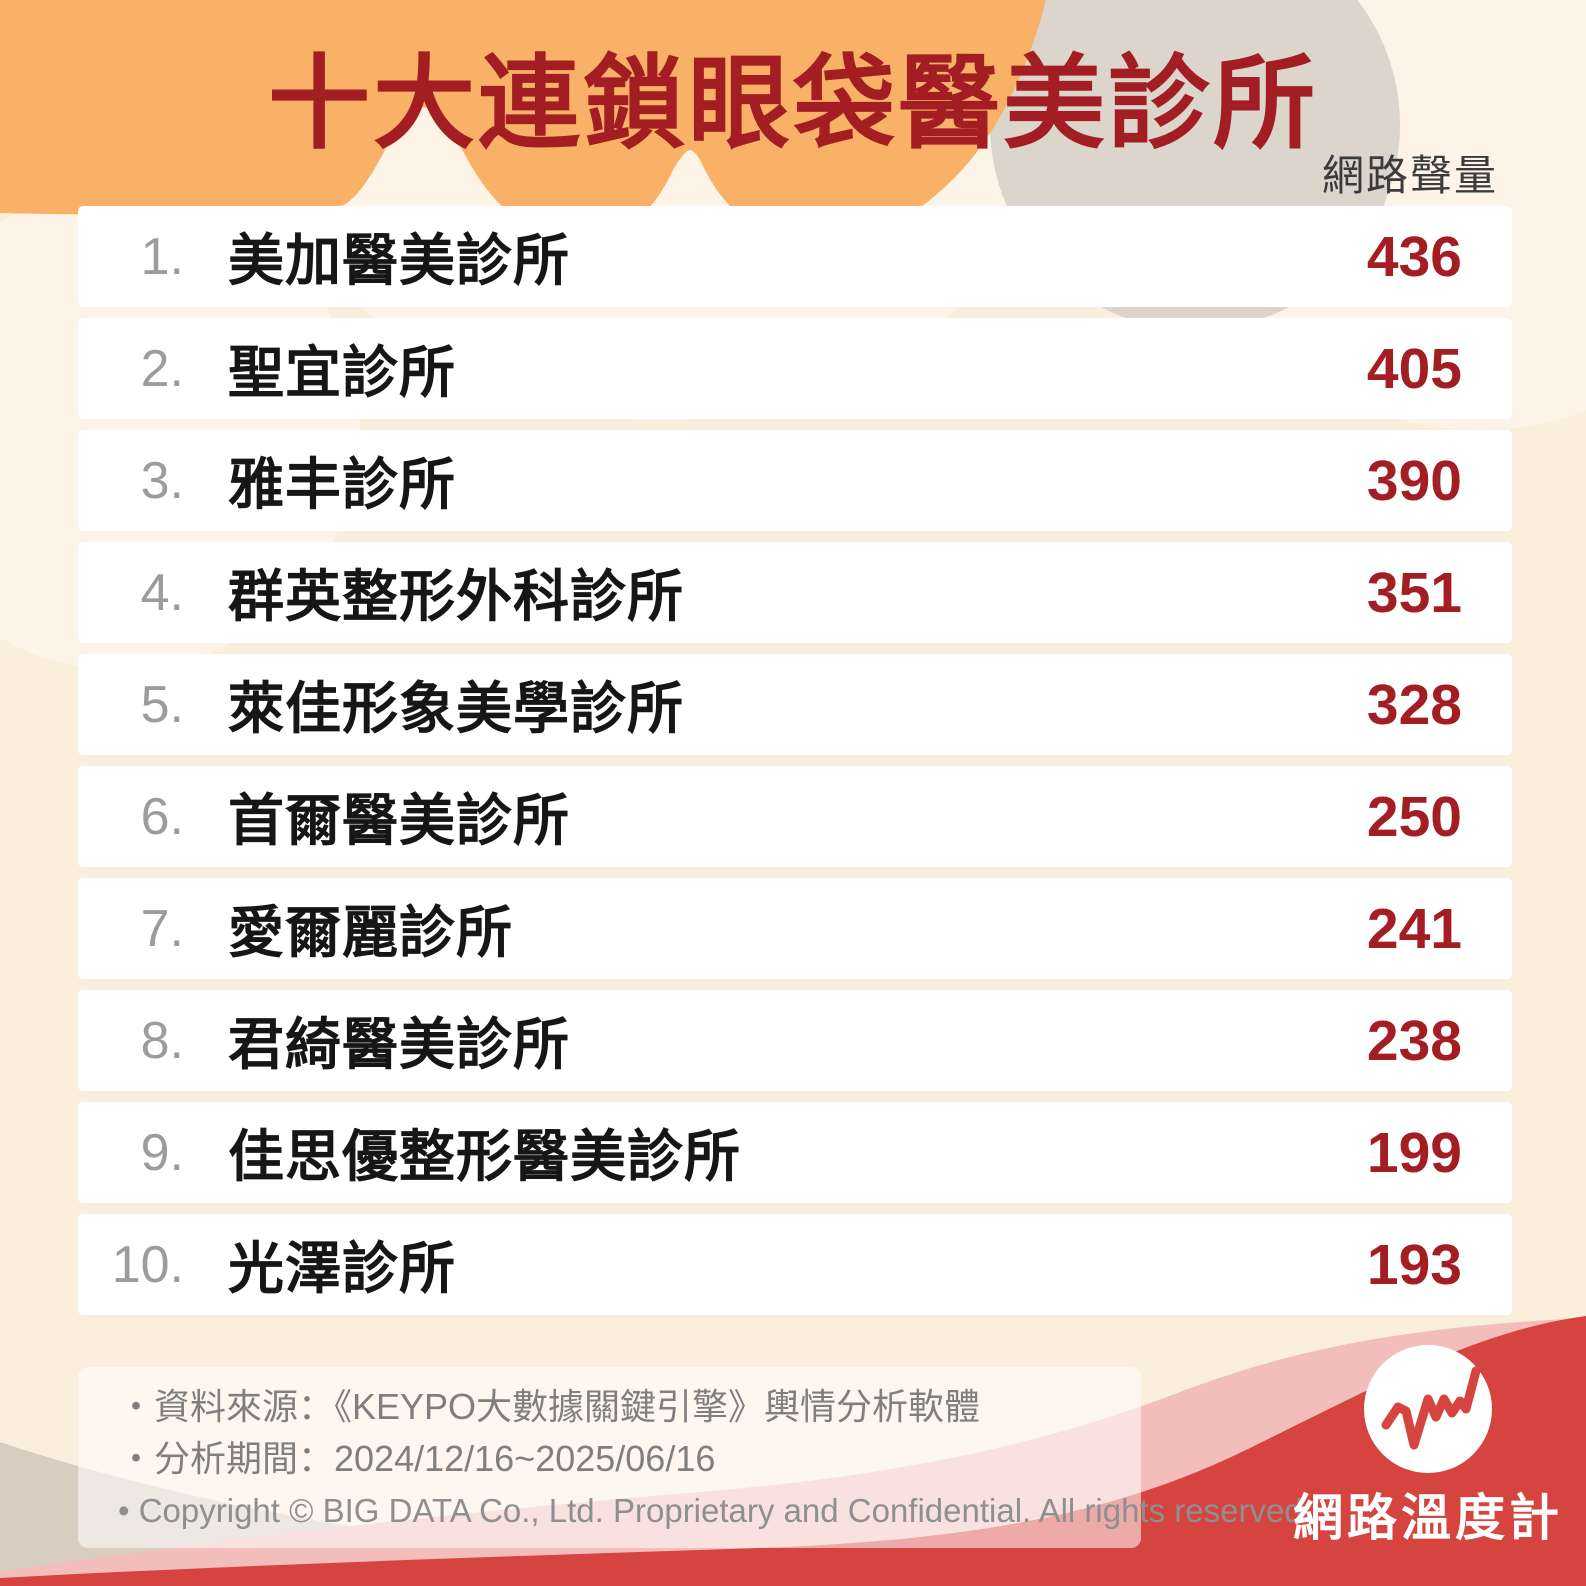 The height and width of the screenshot is (1586, 1586). What do you see at coordinates (342, 372) in the screenshot?
I see `clinic-name: 聖宜診所` at bounding box center [342, 372].